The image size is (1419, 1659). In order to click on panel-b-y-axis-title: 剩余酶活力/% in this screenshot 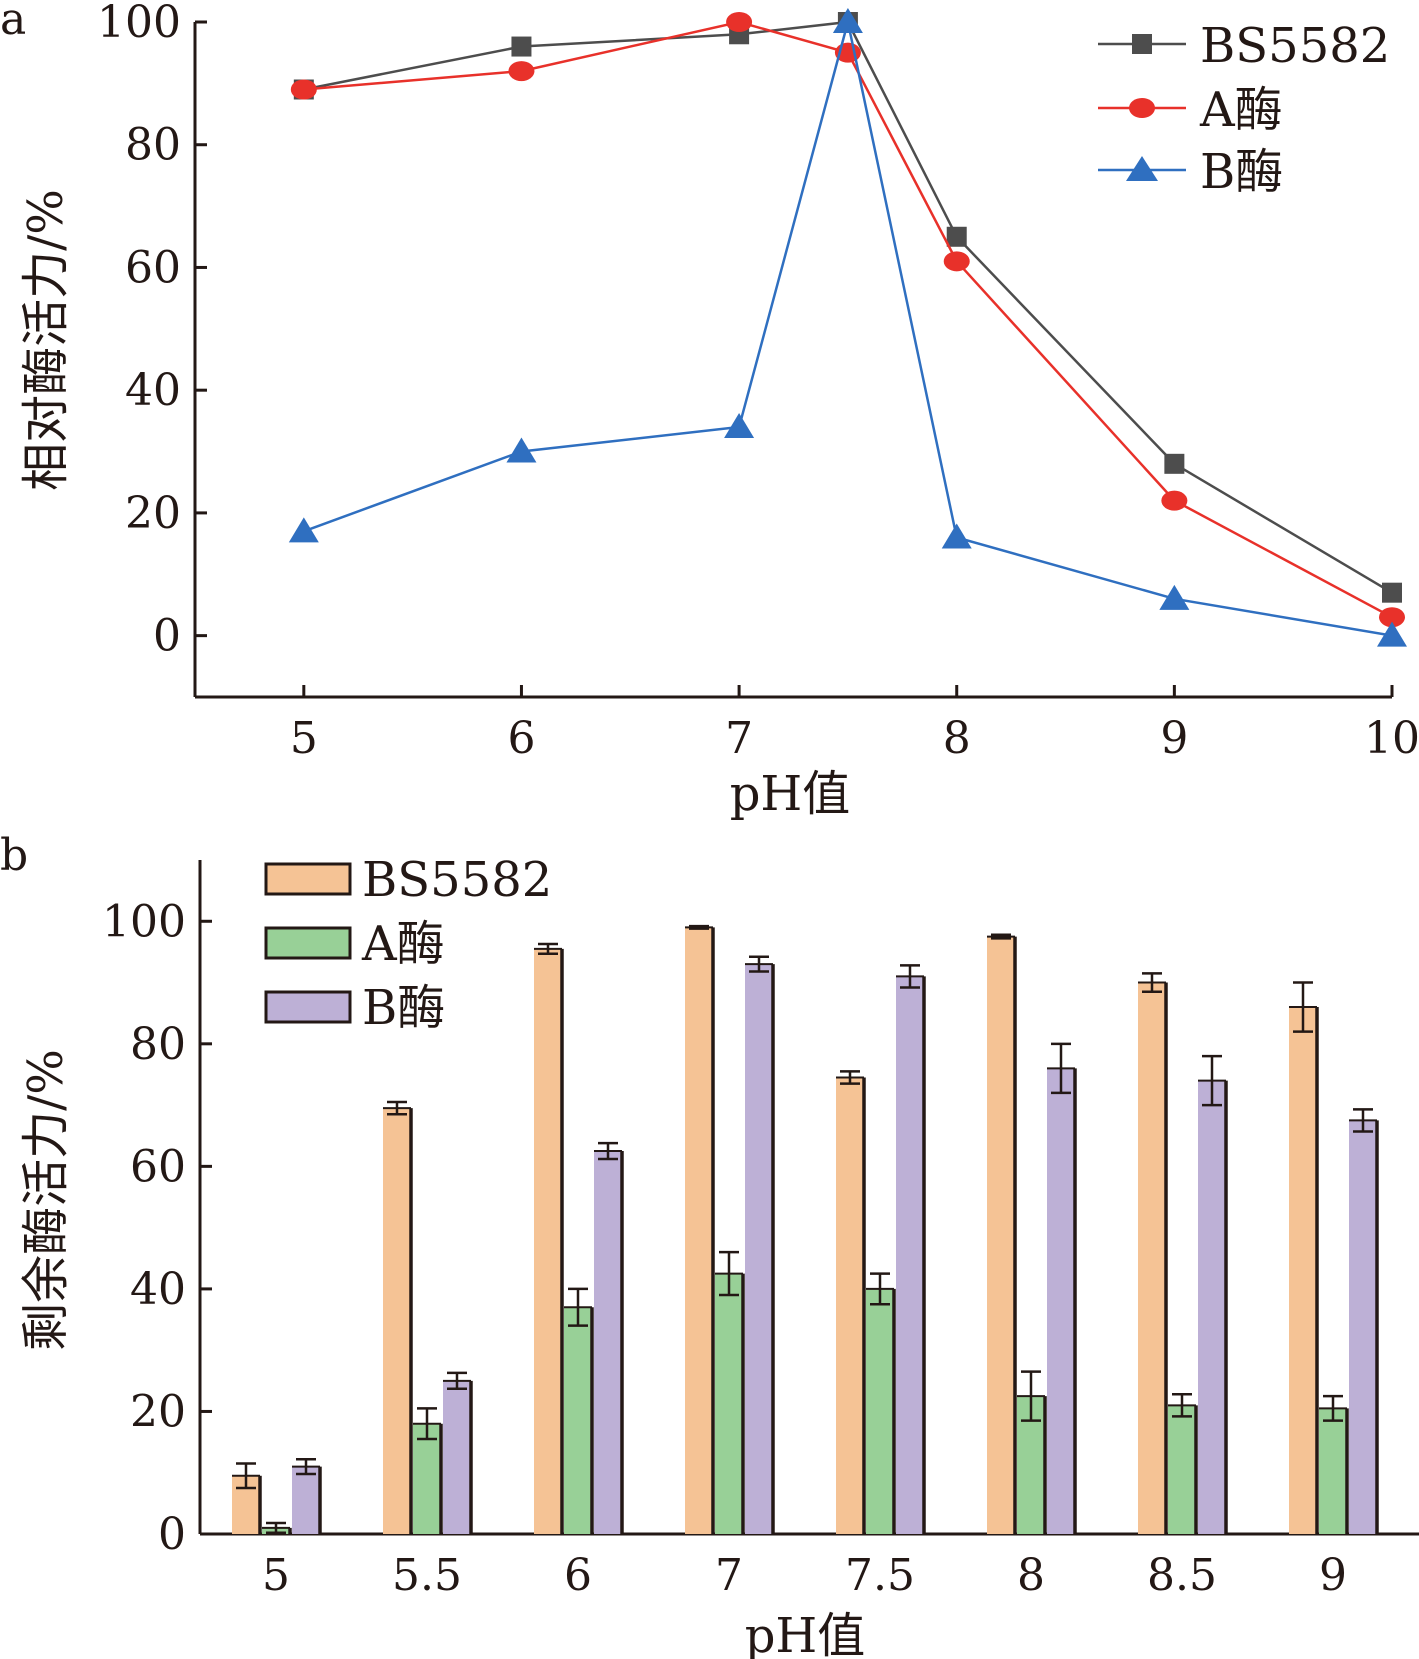, I will do `click(46, 1200)`.